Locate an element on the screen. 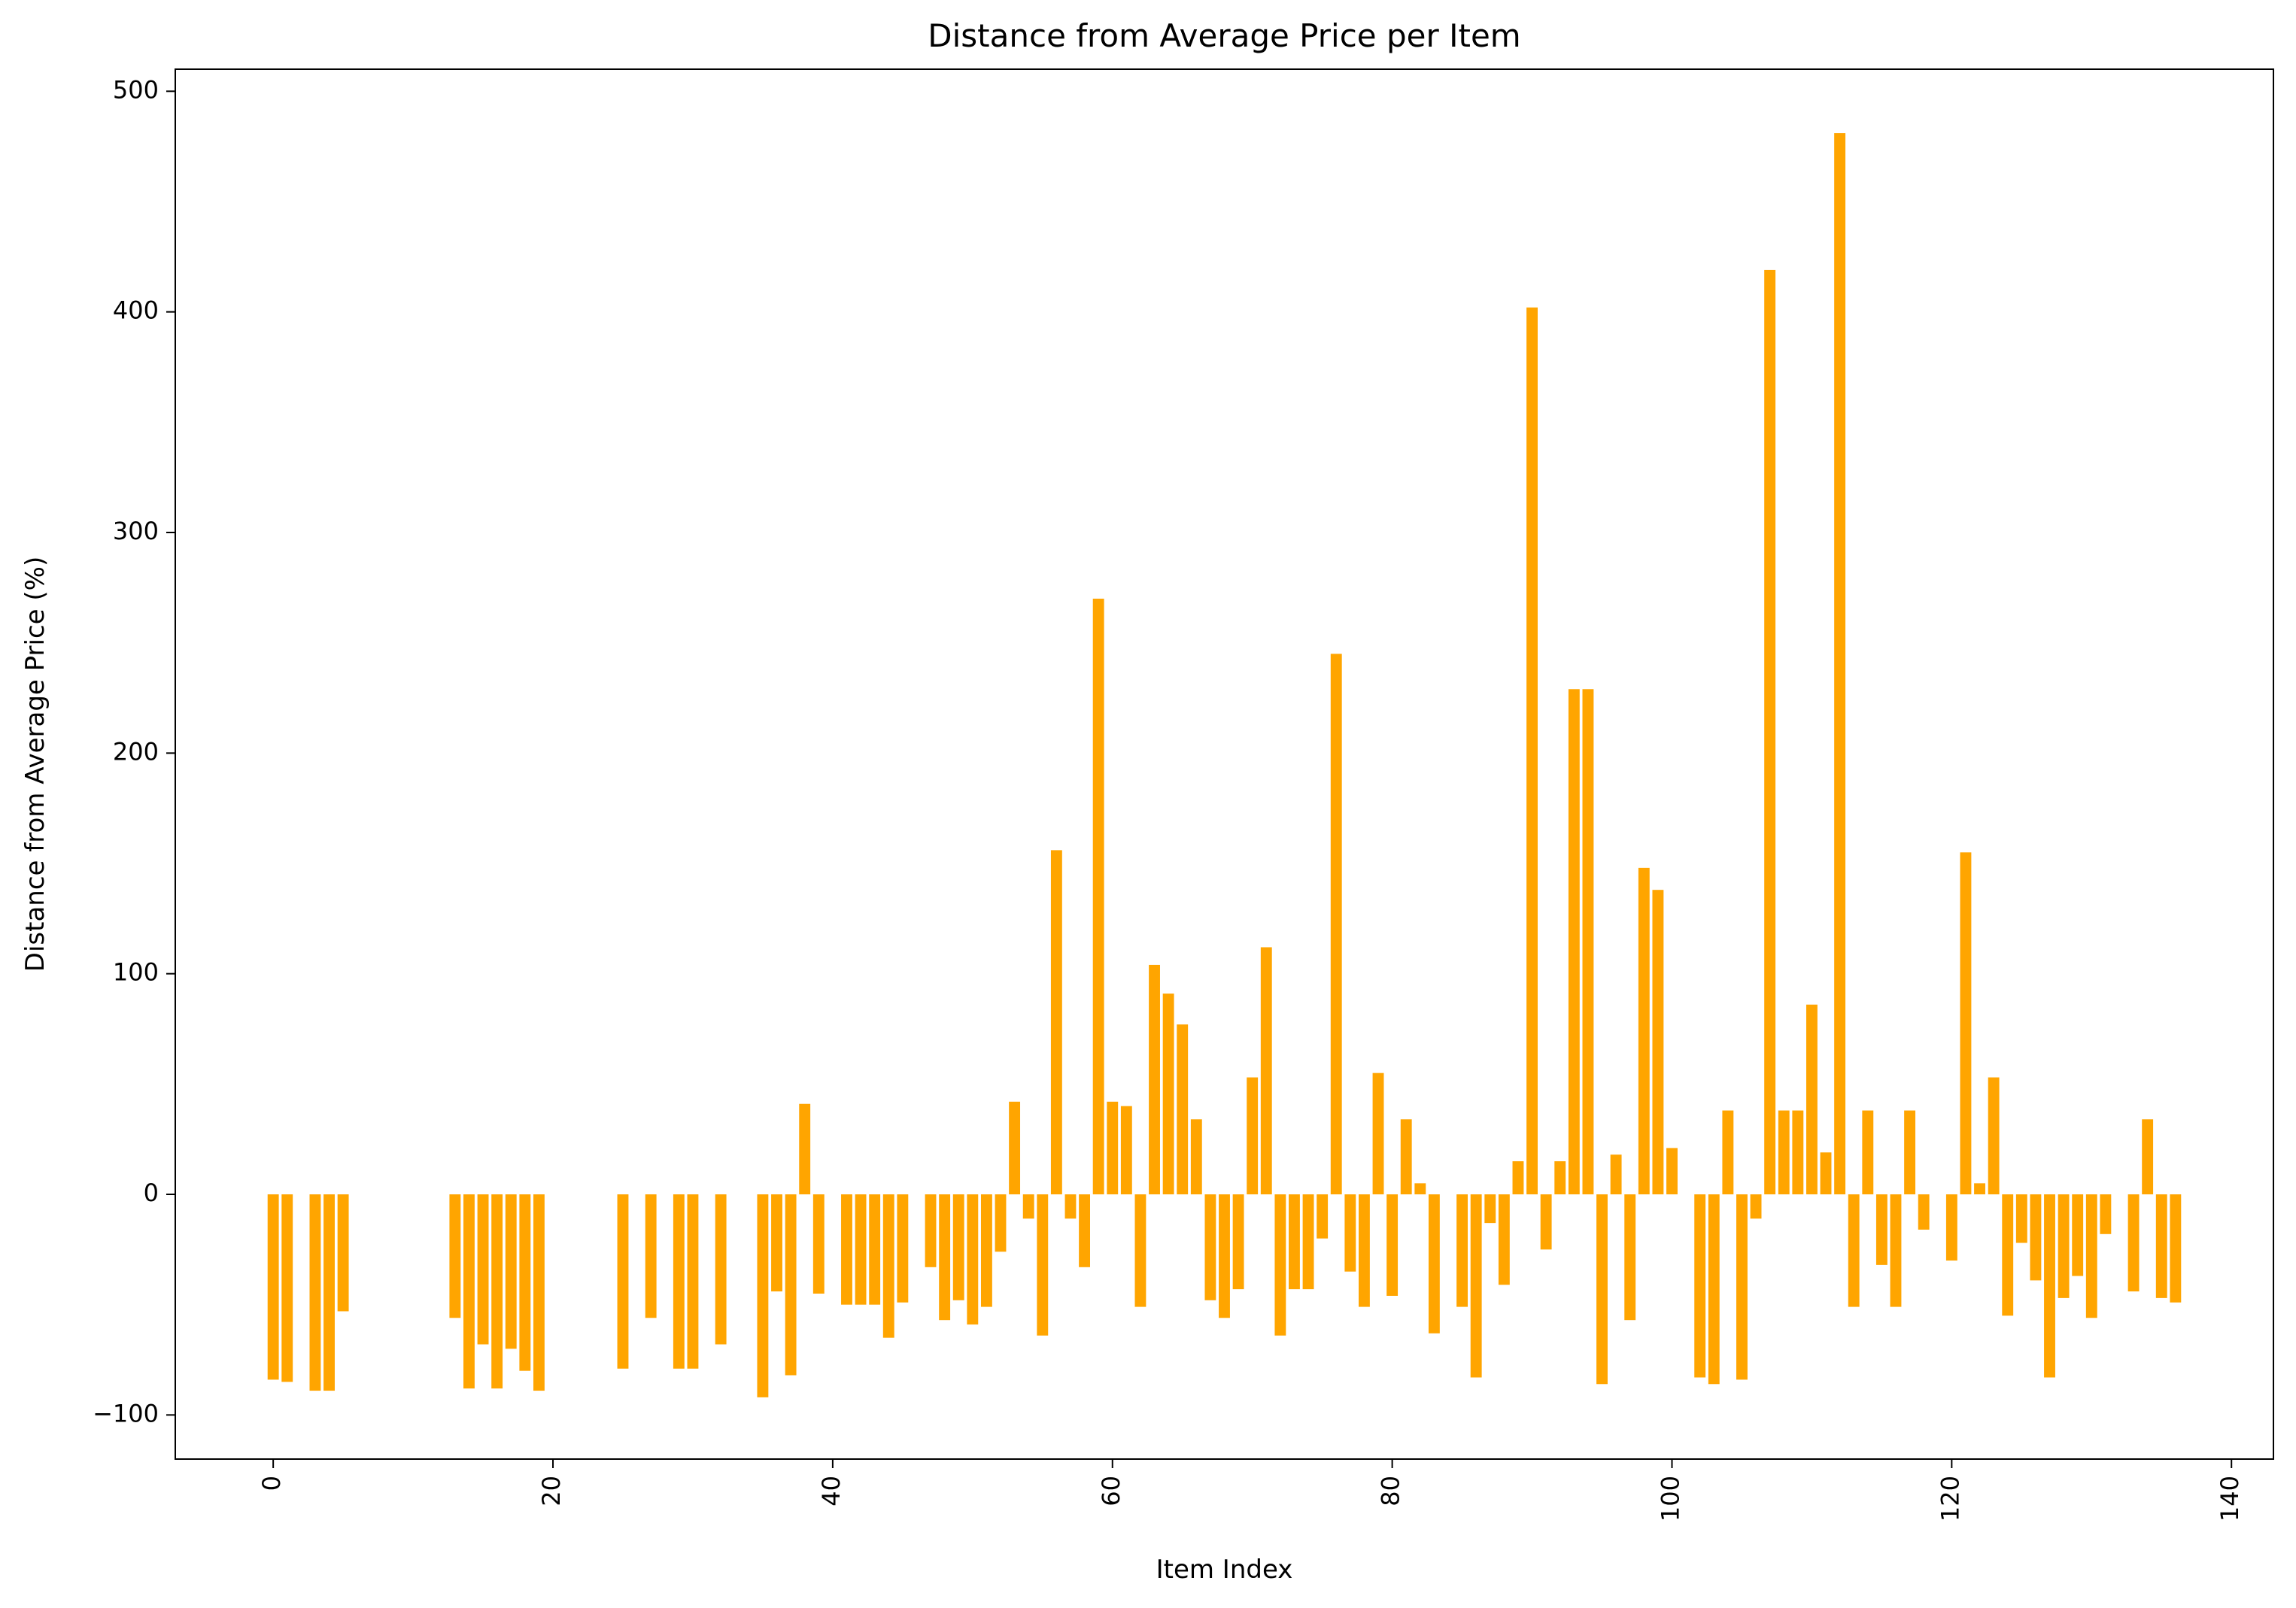 The height and width of the screenshot is (1608, 2296). x-axis-label: Item Index is located at coordinates (1224, 1570).